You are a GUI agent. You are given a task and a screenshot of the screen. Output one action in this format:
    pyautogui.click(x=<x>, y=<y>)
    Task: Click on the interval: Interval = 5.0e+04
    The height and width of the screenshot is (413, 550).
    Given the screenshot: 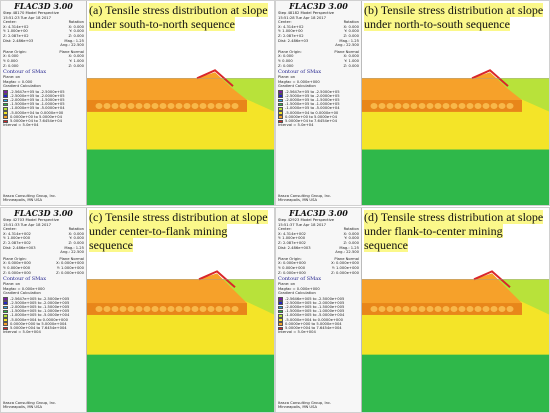 What is the action you would take?
    pyautogui.click(x=296, y=125)
    